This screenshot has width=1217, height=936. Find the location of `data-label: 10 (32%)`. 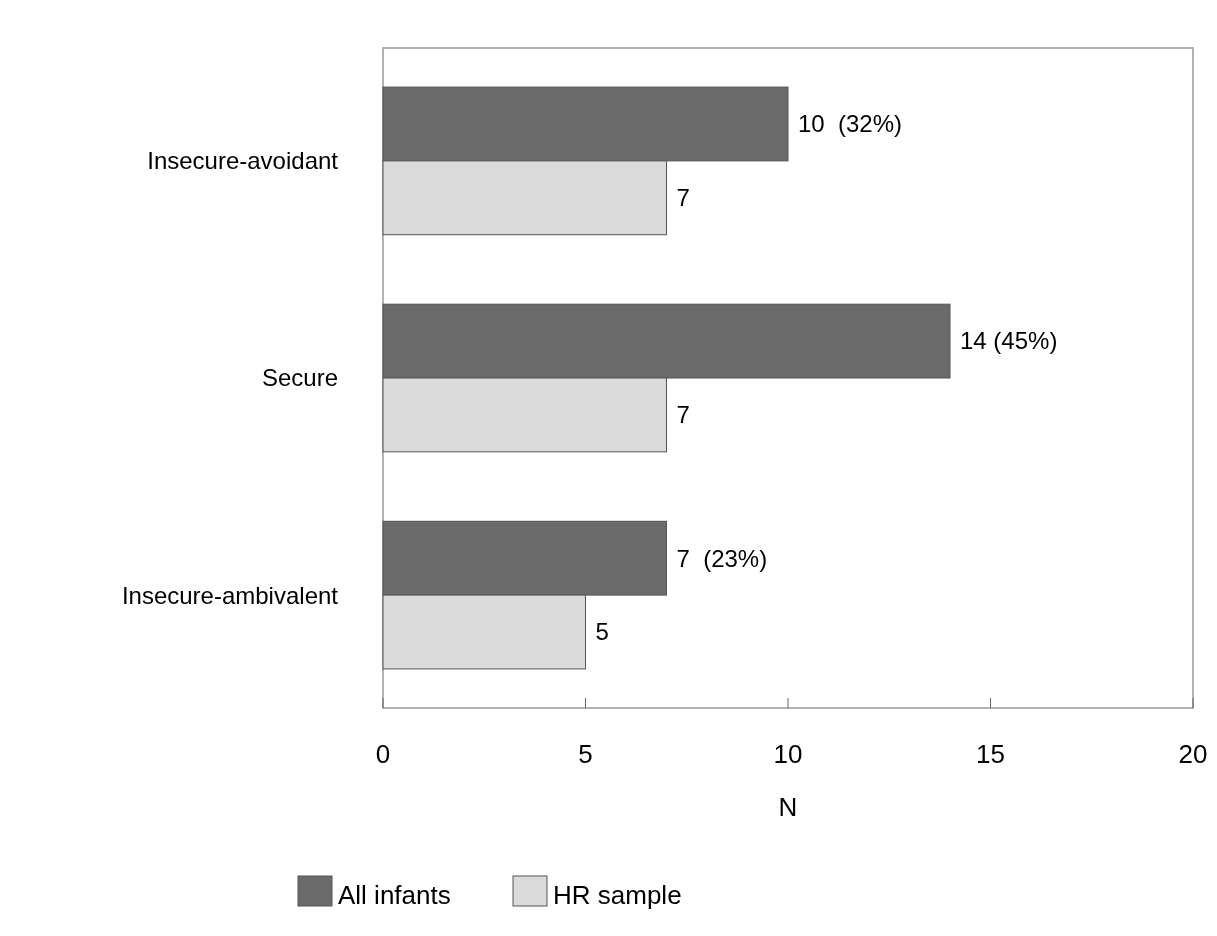

data-label: 10 (32%) is located at coordinates (850, 124).